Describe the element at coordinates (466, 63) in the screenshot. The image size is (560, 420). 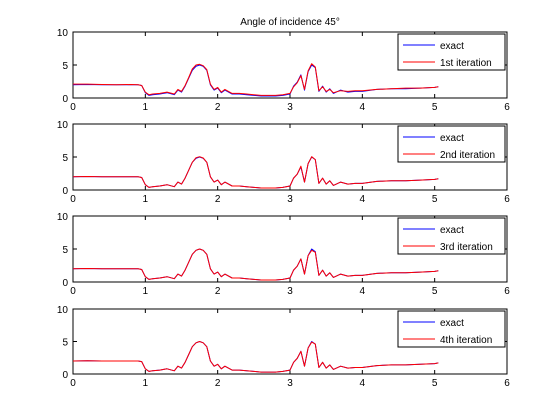
I see `legend-label: 1st iteration` at that location.